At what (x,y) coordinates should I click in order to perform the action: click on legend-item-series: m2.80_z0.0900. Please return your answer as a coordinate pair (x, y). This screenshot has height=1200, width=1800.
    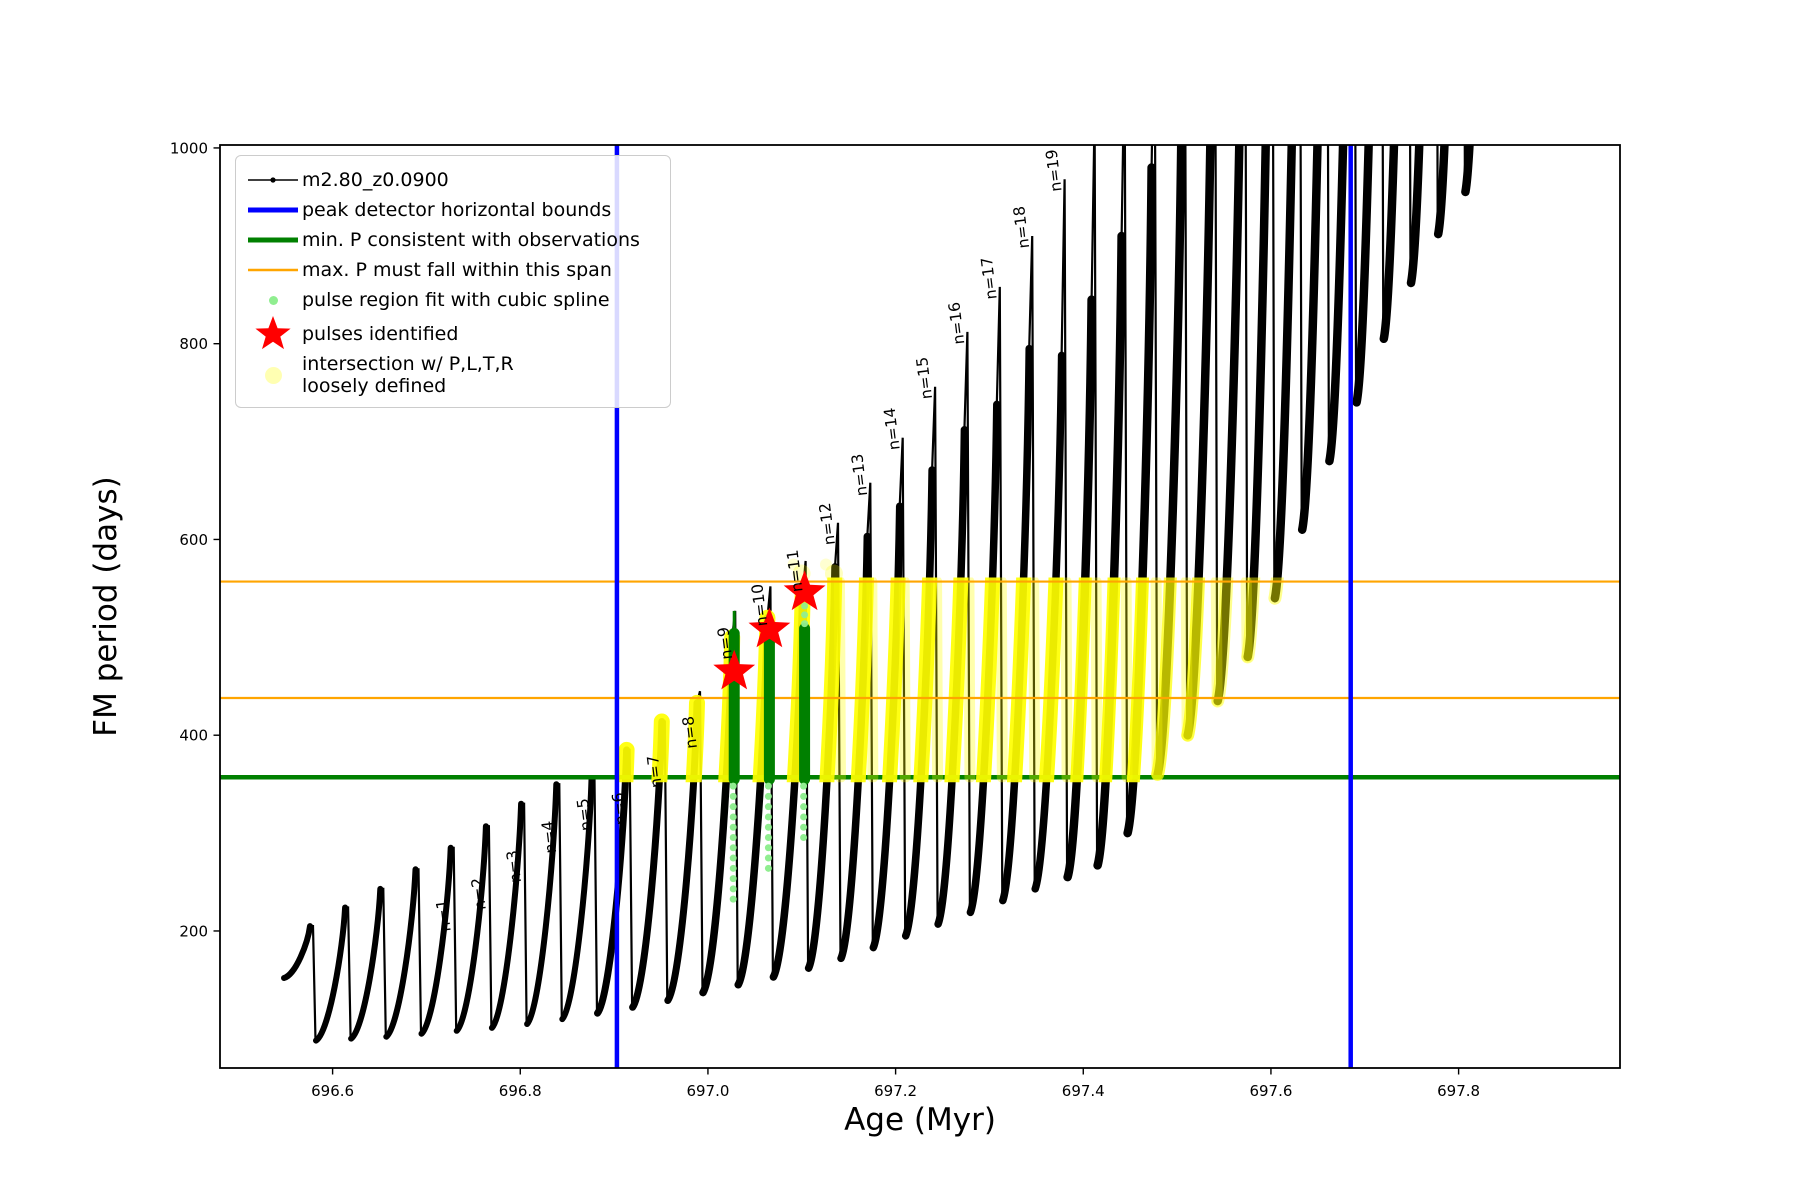
    Looking at the image, I should click on (450, 180).